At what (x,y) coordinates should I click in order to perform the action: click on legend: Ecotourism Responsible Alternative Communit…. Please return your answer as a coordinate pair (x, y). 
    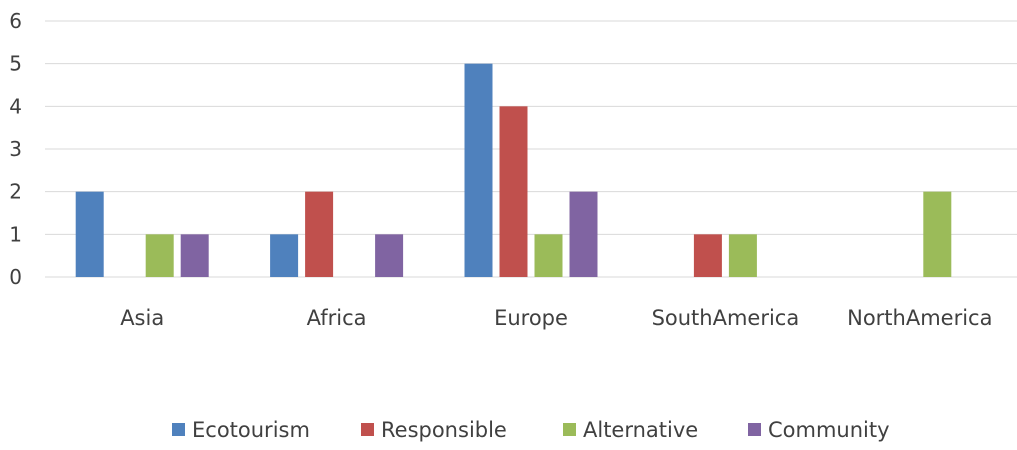
    Looking at the image, I should click on (531, 430).